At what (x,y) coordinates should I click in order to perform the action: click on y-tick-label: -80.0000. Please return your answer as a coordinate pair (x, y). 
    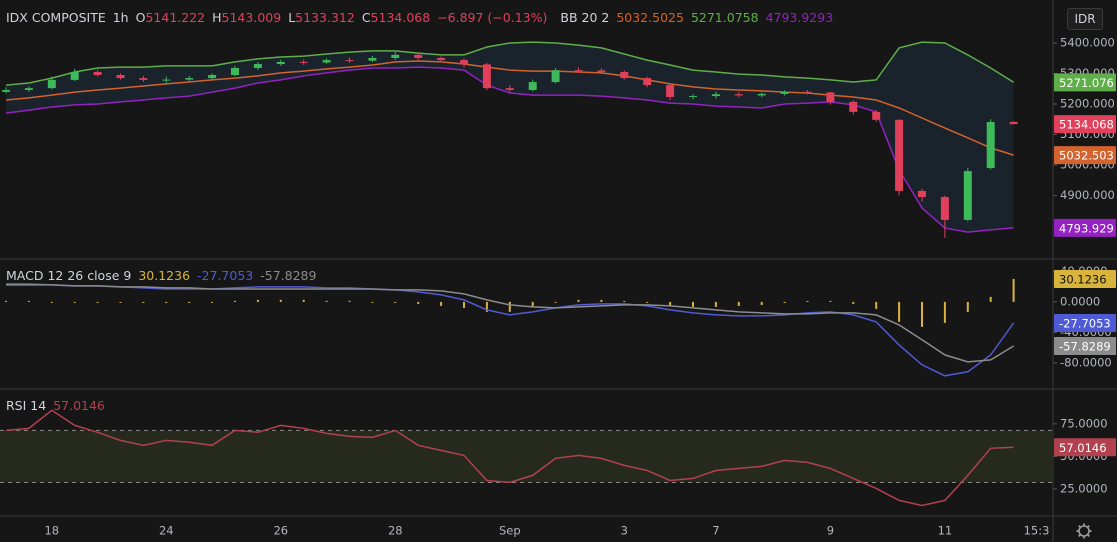
    Looking at the image, I should click on (1086, 362).